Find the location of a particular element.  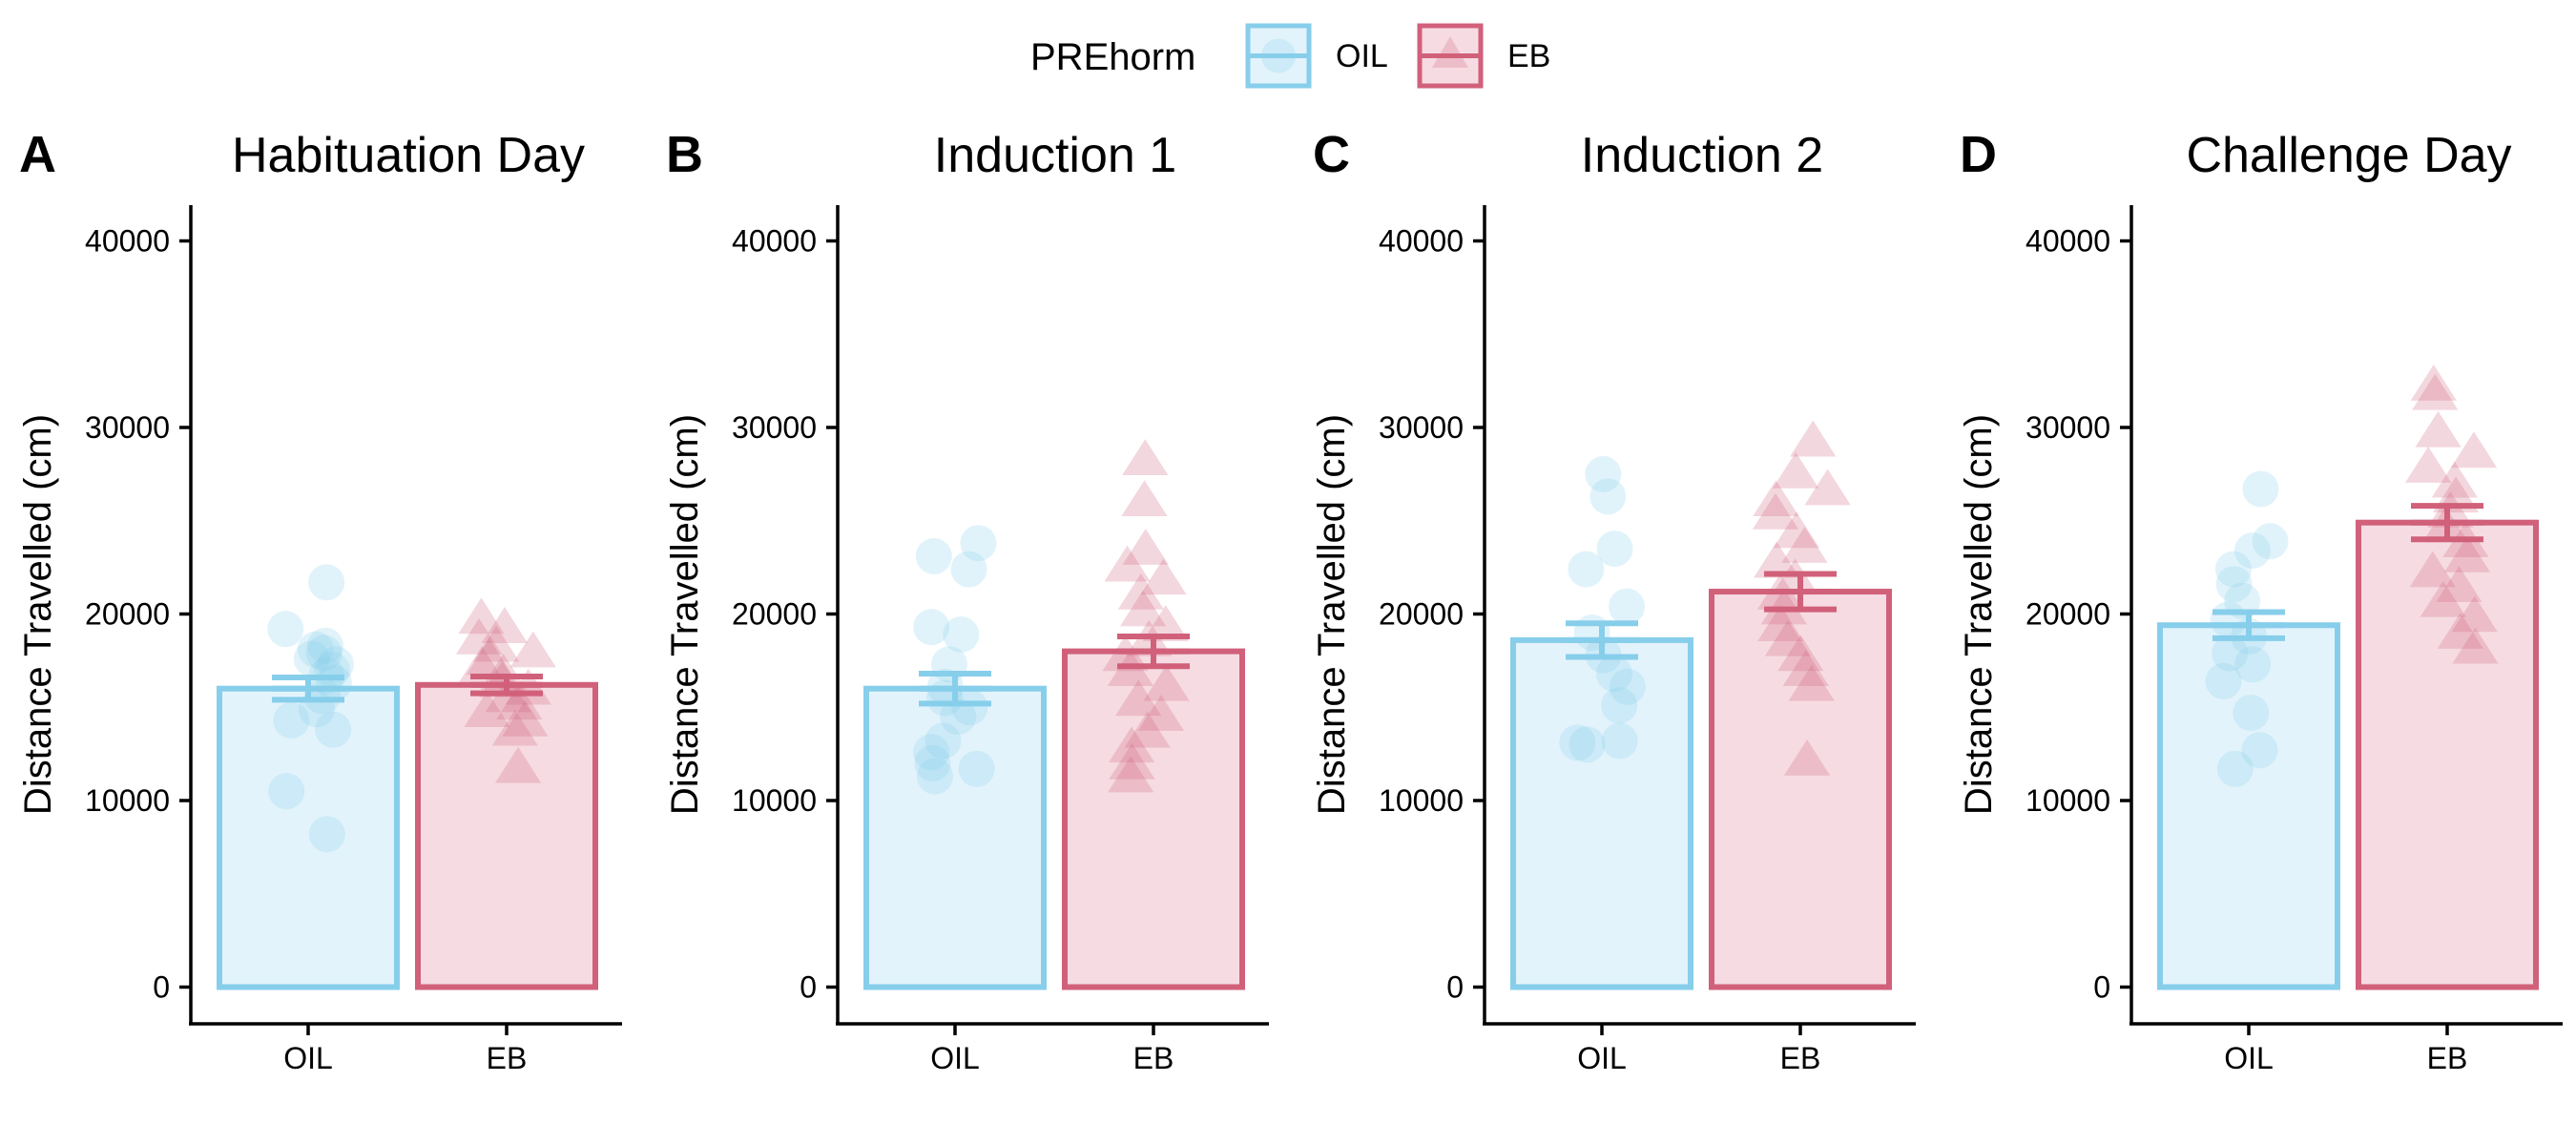

panel-letter: A is located at coordinates (37, 154).